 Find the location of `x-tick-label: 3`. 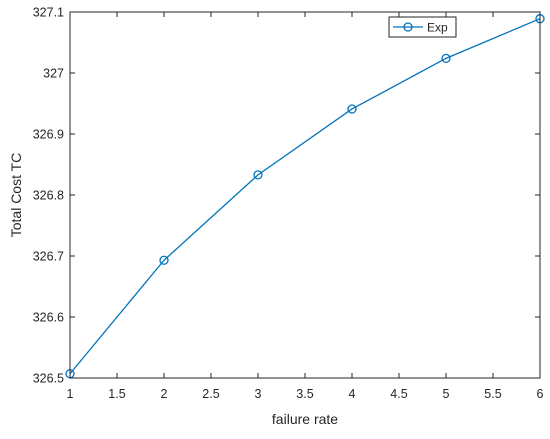

x-tick-label: 3 is located at coordinates (258, 394).